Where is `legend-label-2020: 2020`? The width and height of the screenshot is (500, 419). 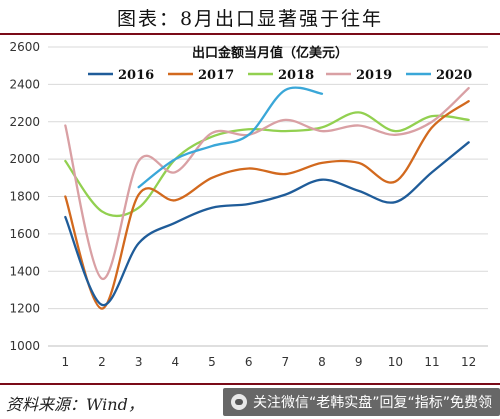 legend-label-2020: 2020 is located at coordinates (454, 75).